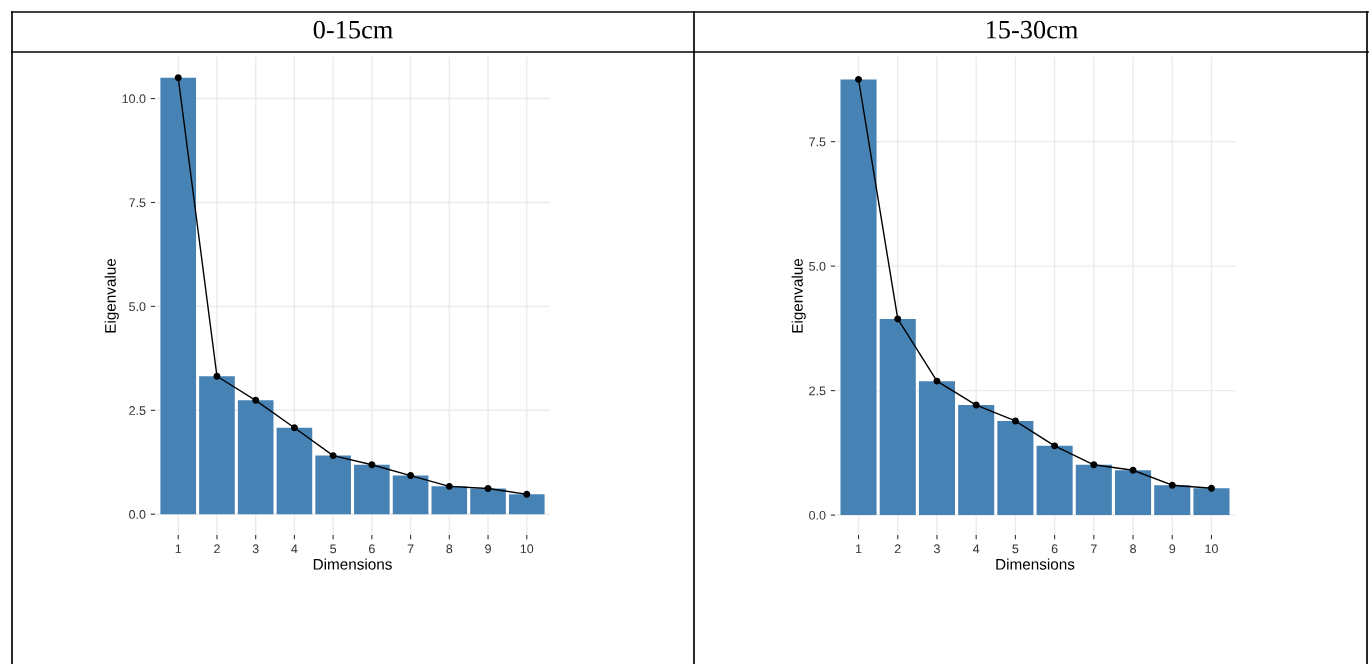 This screenshot has width=1369, height=664. Describe the element at coordinates (353, 29) in the screenshot. I see `chart-title: 0-15cm` at that location.